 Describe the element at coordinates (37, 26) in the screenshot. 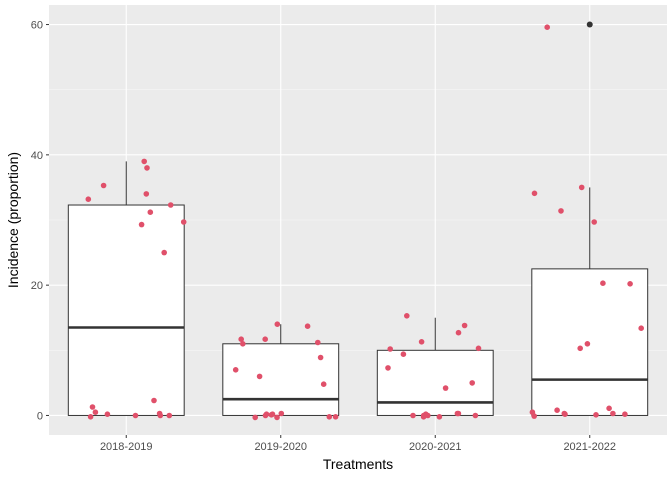

I see `y-tick-label: 60` at that location.